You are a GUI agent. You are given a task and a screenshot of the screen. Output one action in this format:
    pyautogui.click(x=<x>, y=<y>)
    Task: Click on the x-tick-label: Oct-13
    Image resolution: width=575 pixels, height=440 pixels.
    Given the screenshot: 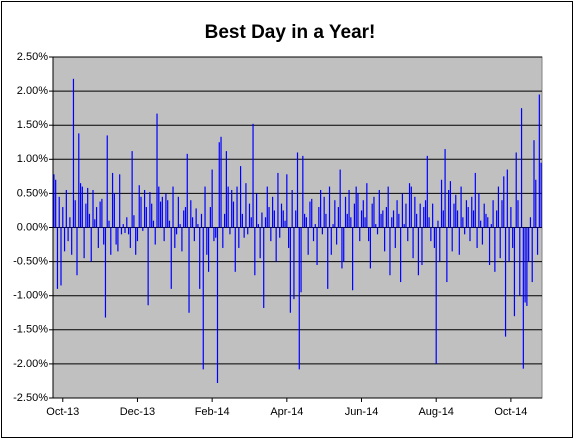 What is the action you would take?
    pyautogui.click(x=62, y=412)
    